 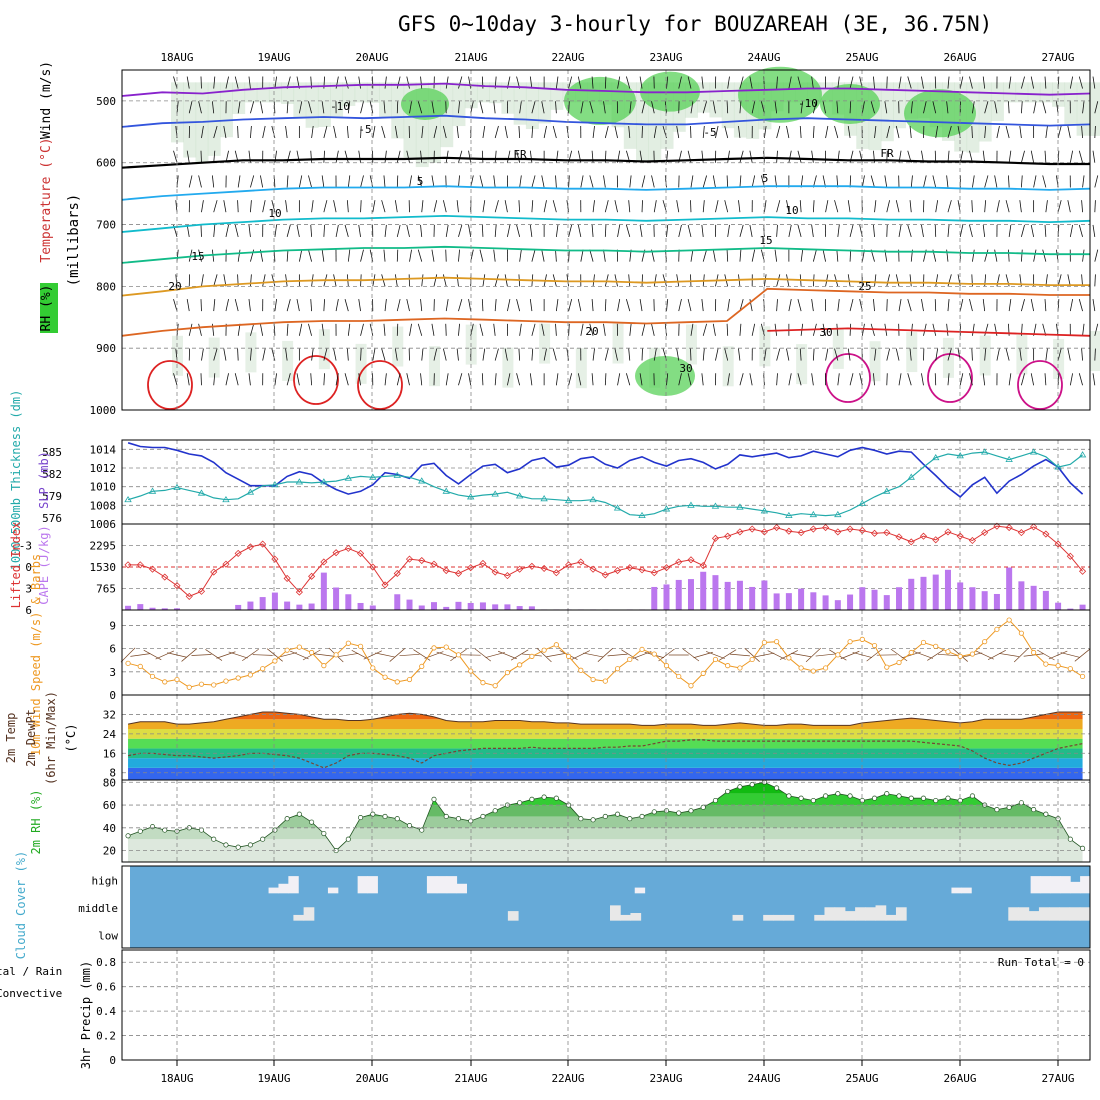 What do you see at coordinates (106, 1011) in the screenshot?
I see `precip-tick: 0.4` at bounding box center [106, 1011].